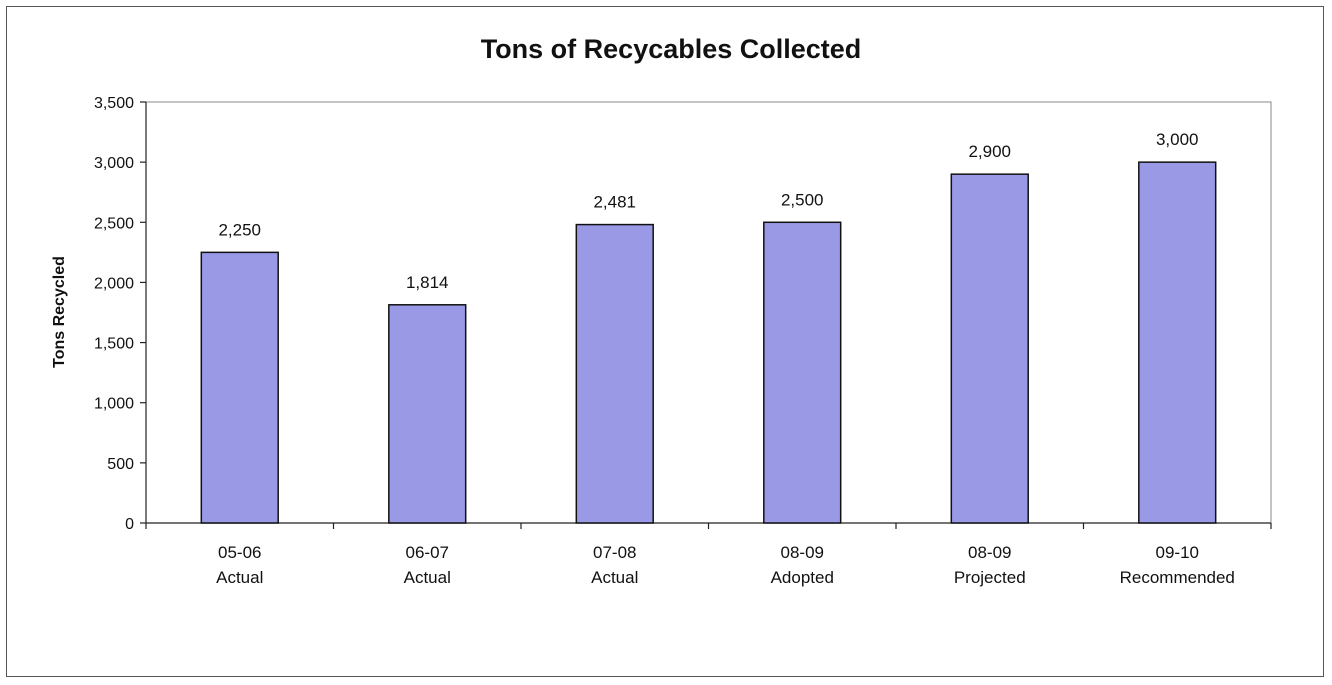 Image resolution: width=1332 pixels, height=685 pixels. Describe the element at coordinates (614, 202) in the screenshot. I see `data-label: 2,481` at that location.